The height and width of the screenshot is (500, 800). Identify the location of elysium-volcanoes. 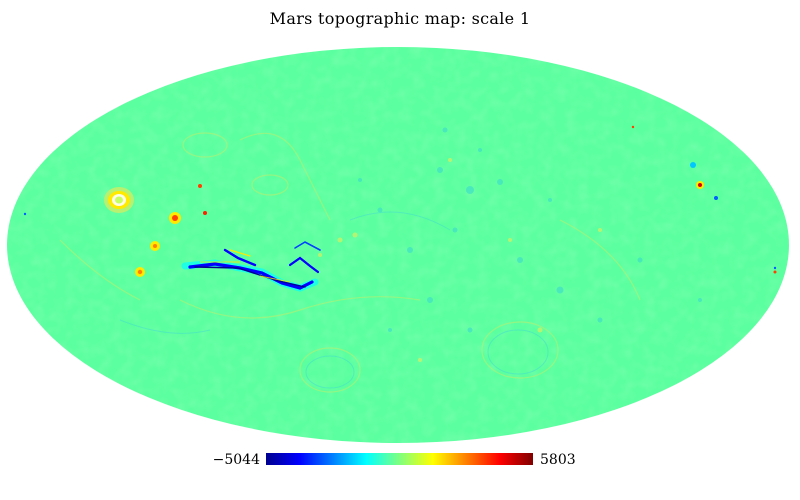
(704, 181).